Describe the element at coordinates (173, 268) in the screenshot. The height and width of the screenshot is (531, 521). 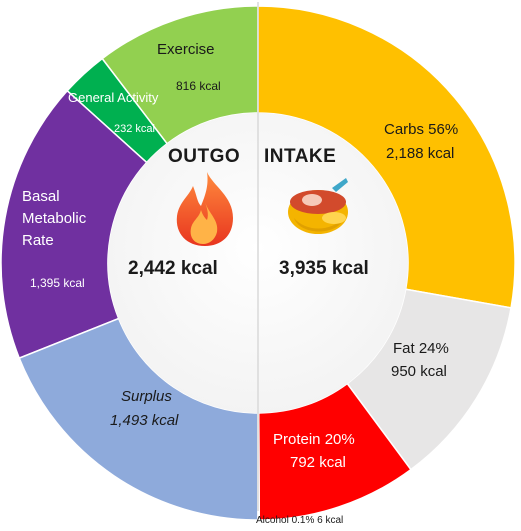
I see `outgo-total: 2,442 kcal` at that location.